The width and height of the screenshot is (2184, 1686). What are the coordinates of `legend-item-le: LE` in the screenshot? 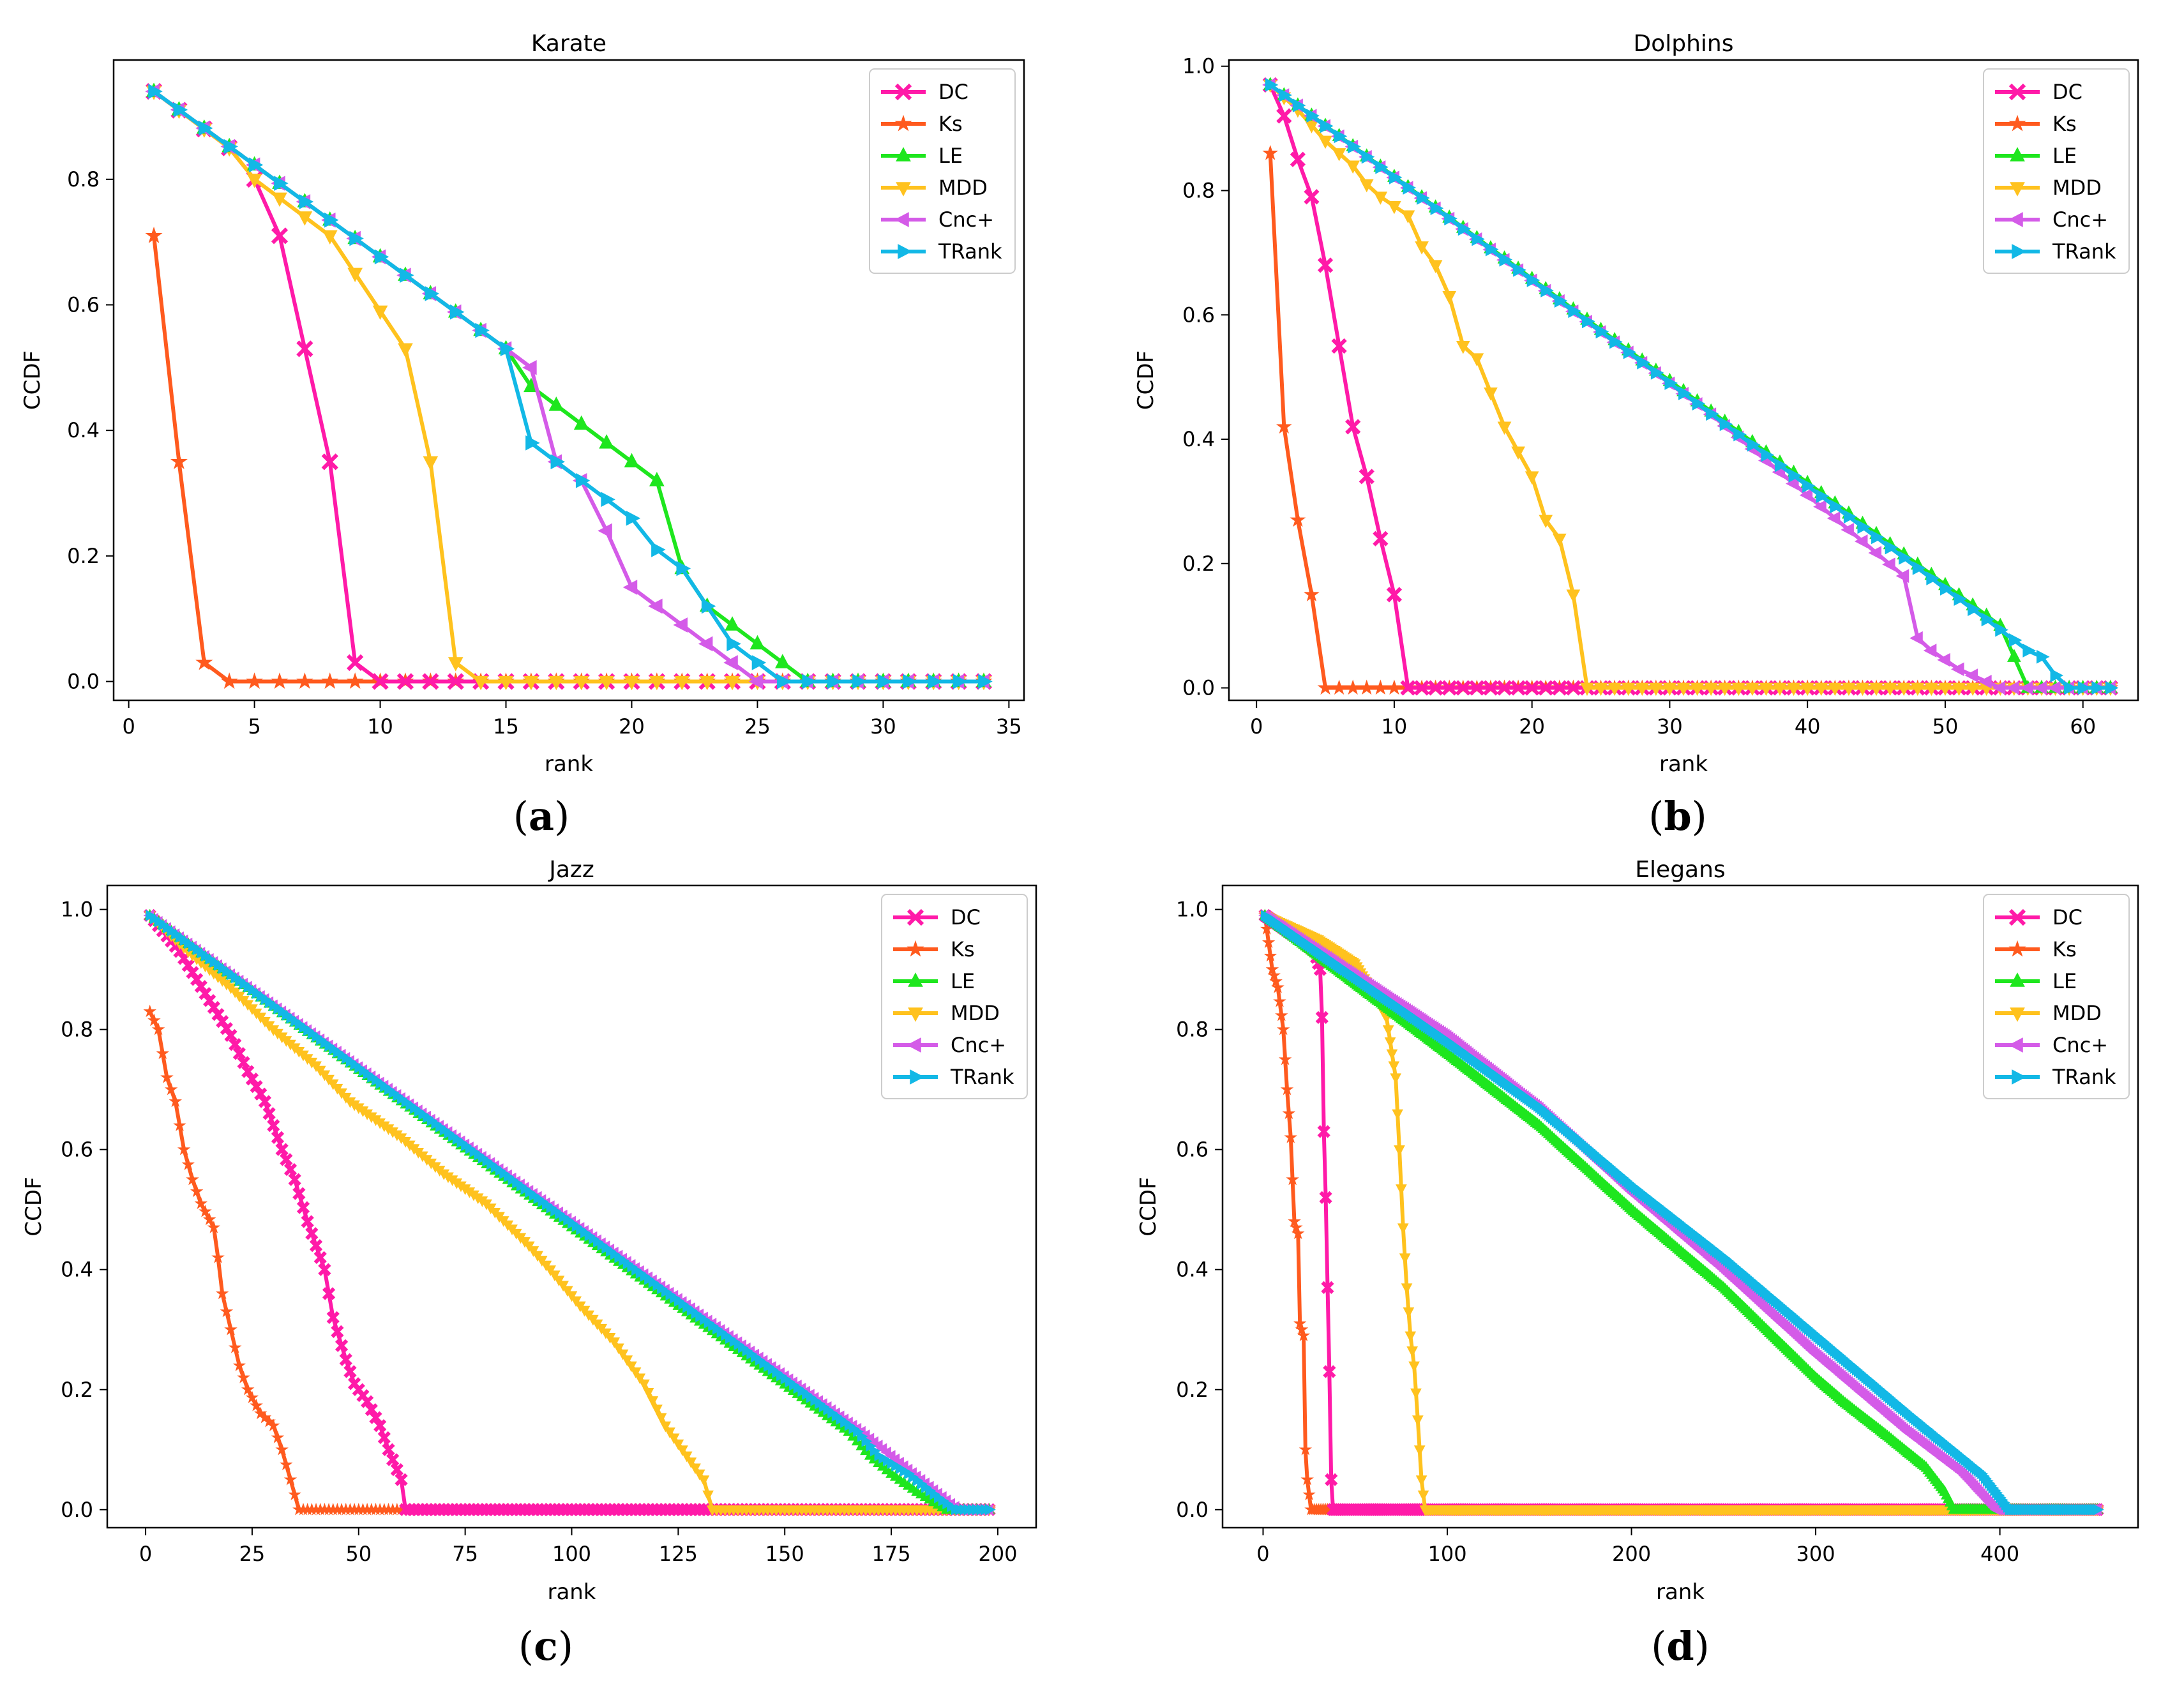 It's located at (2036, 156).